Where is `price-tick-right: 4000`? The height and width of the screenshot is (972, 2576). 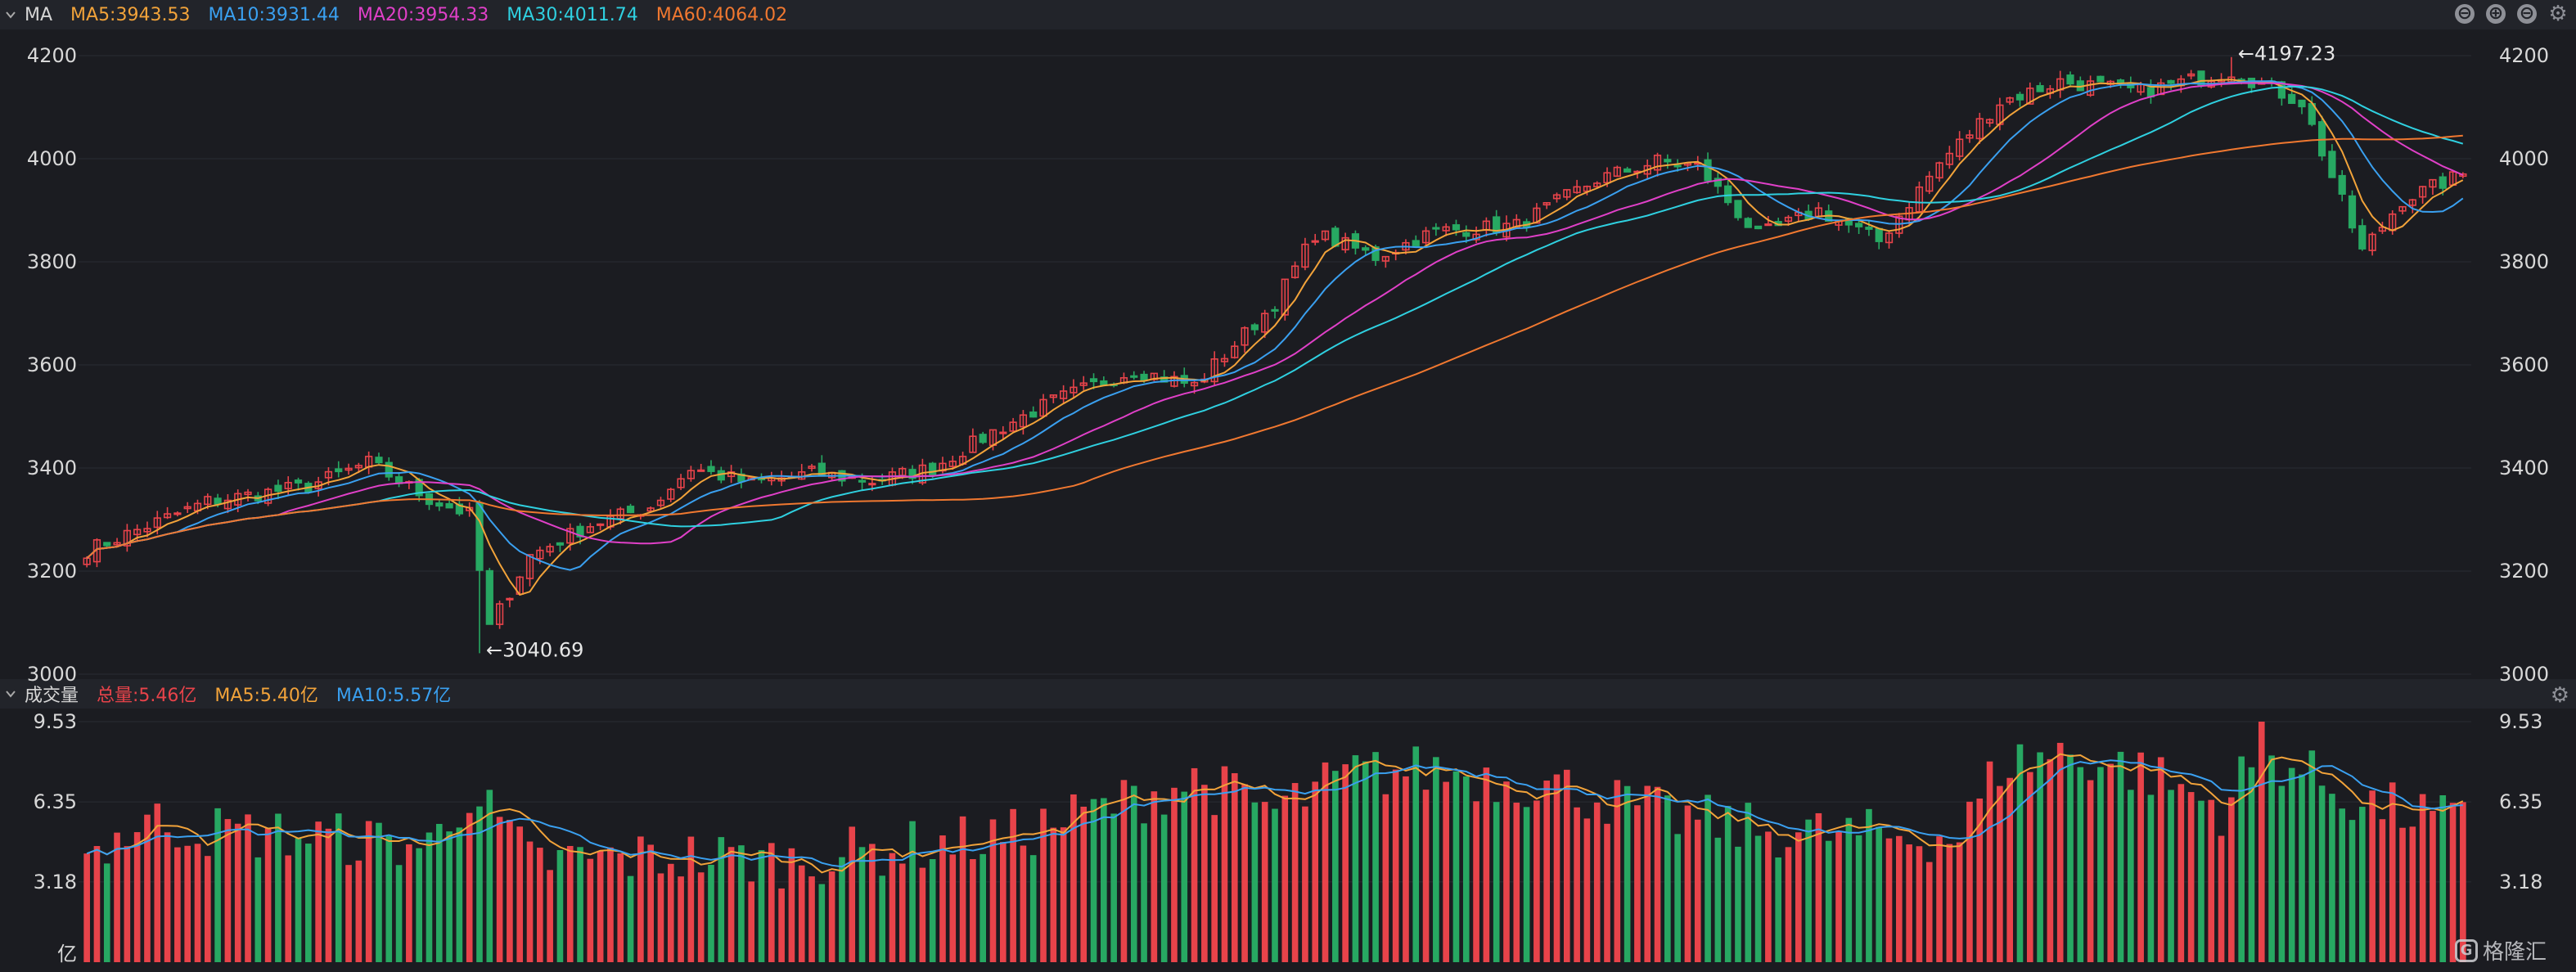
price-tick-right: 4000 is located at coordinates (2524, 159).